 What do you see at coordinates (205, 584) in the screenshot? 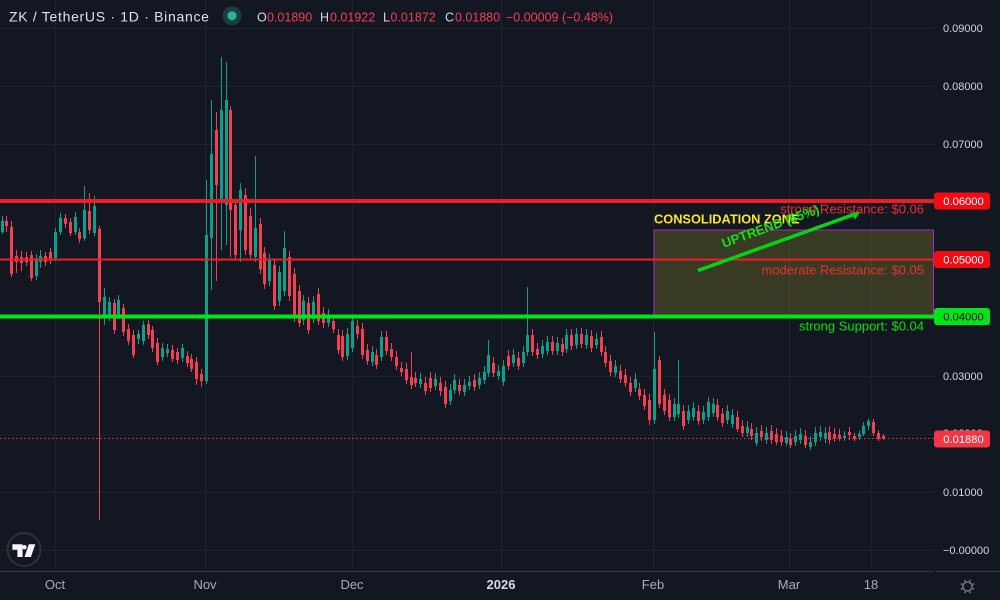
I see `svg-text: Nov` at bounding box center [205, 584].